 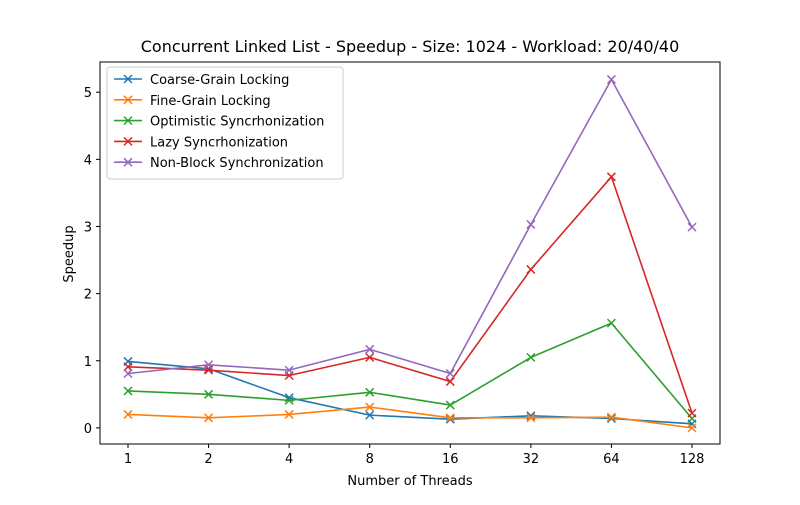 I want to click on legend-entry: Coarse-Grain Locking, so click(x=201, y=80).